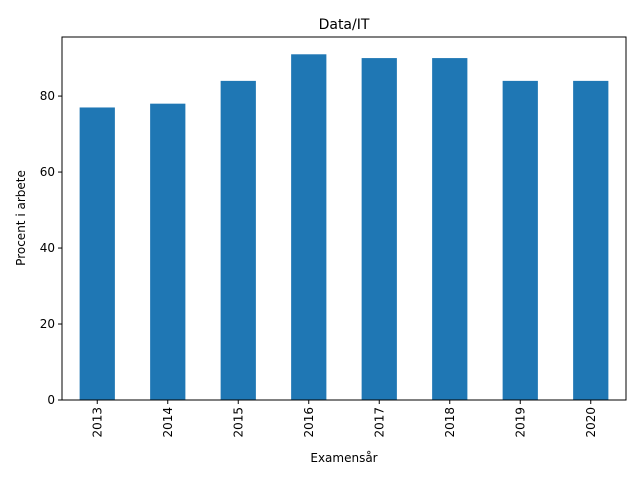  What do you see at coordinates (51, 400) in the screenshot?
I see `y-tick-label: 0` at bounding box center [51, 400].